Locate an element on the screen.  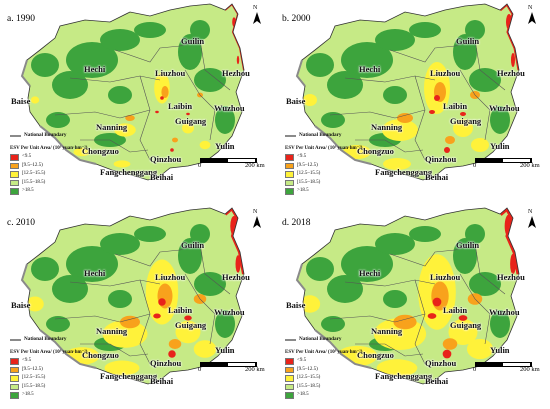
city-label: Wuzhou is located at coordinates (229, 312).